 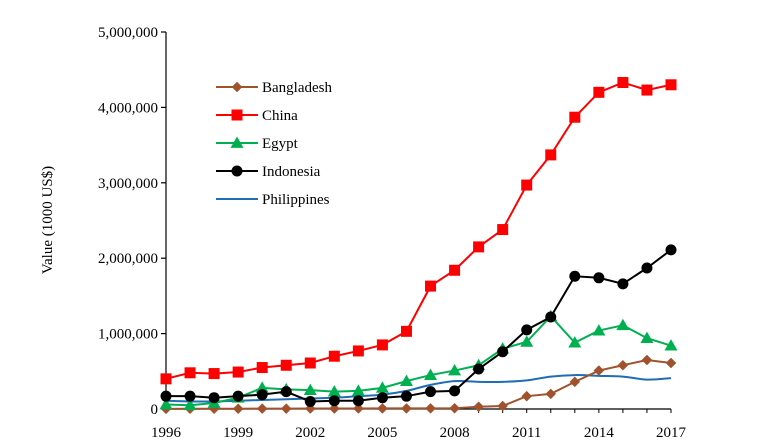 What do you see at coordinates (237, 171) in the screenshot?
I see `legend-marker-indonesia` at bounding box center [237, 171].